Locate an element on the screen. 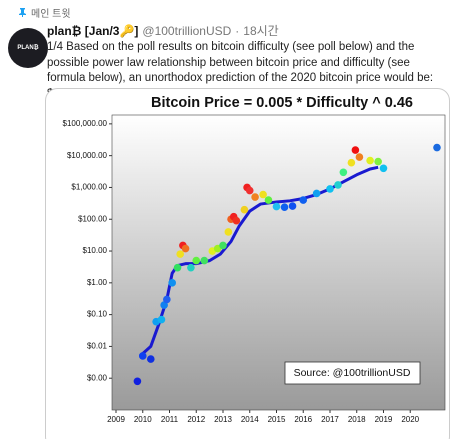 The image size is (450, 439). x-tick-label: 2017 is located at coordinates (330, 419).